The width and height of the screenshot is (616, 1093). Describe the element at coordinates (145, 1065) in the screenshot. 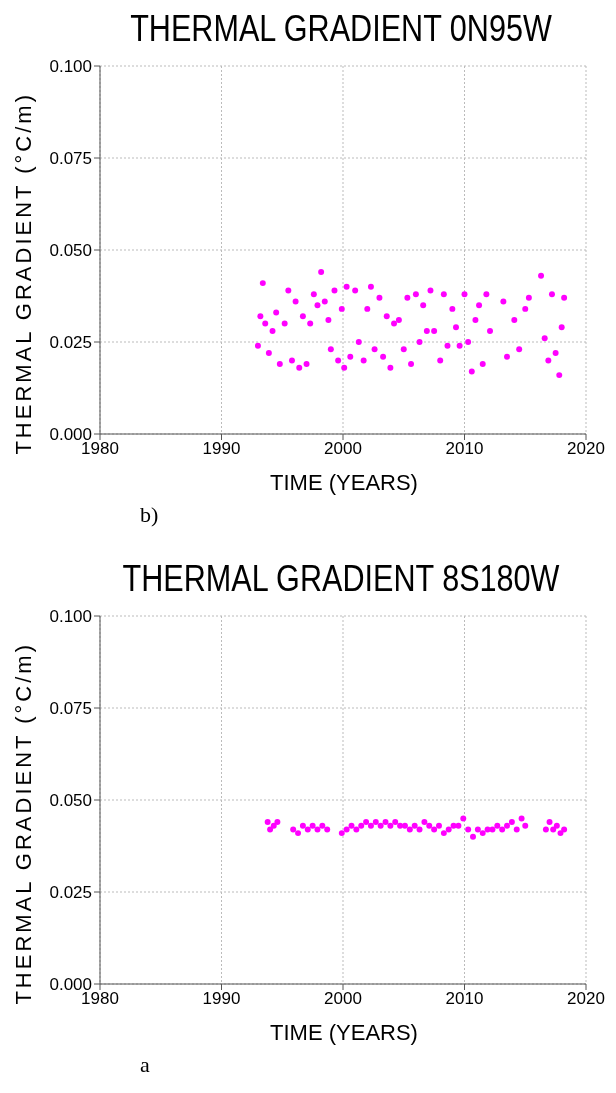

I see `text: a` at that location.